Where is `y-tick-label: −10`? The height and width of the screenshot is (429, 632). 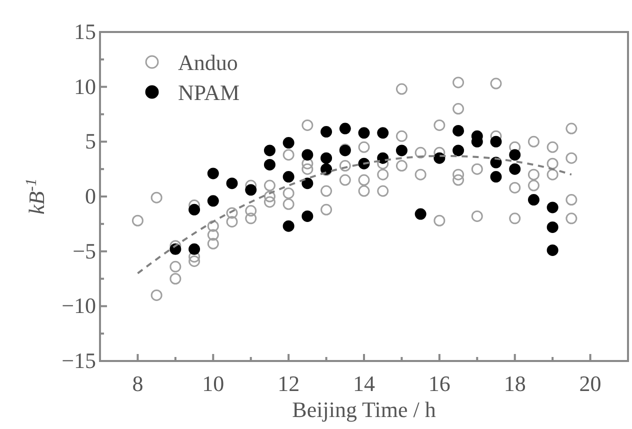
y-tick-label: −10 is located at coordinates (79, 305).